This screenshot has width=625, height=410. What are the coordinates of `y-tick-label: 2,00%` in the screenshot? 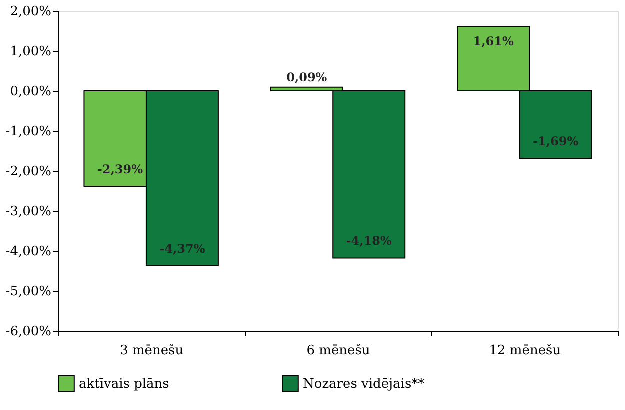 It's located at (31, 12).